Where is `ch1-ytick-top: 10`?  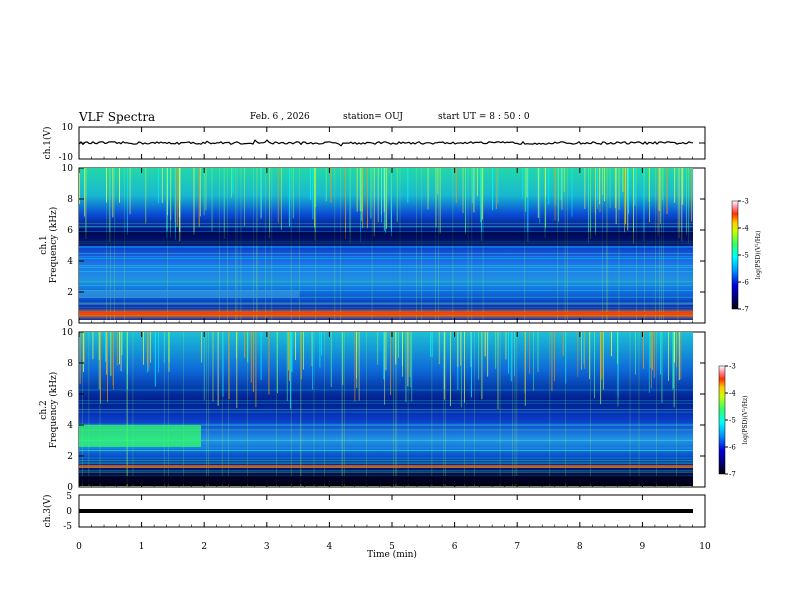
ch1-ytick-top: 10 is located at coordinates (68, 128).